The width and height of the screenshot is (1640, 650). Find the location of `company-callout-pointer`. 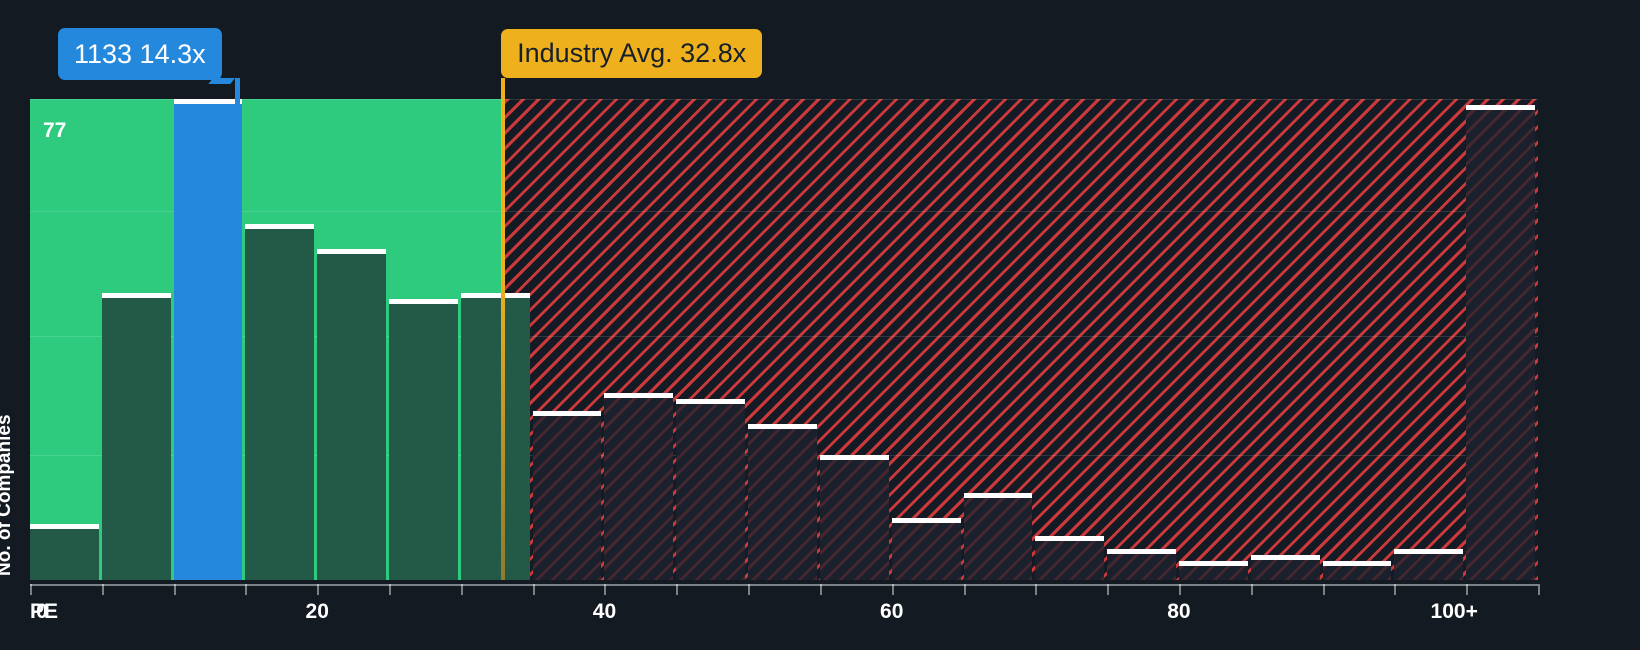

company-callout-pointer is located at coordinates (238, 96).